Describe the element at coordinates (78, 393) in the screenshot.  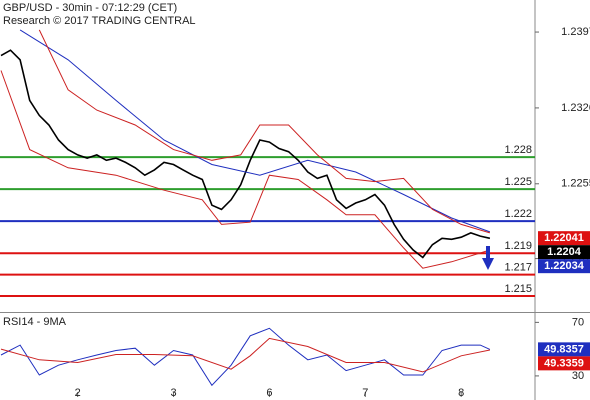
I see `x-tick-label: 2` at that location.